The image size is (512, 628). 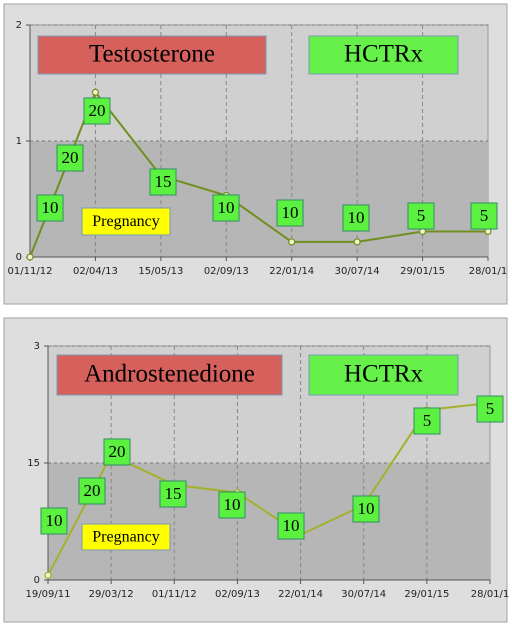 I want to click on y-tick-label: 1, so click(x=19, y=141).